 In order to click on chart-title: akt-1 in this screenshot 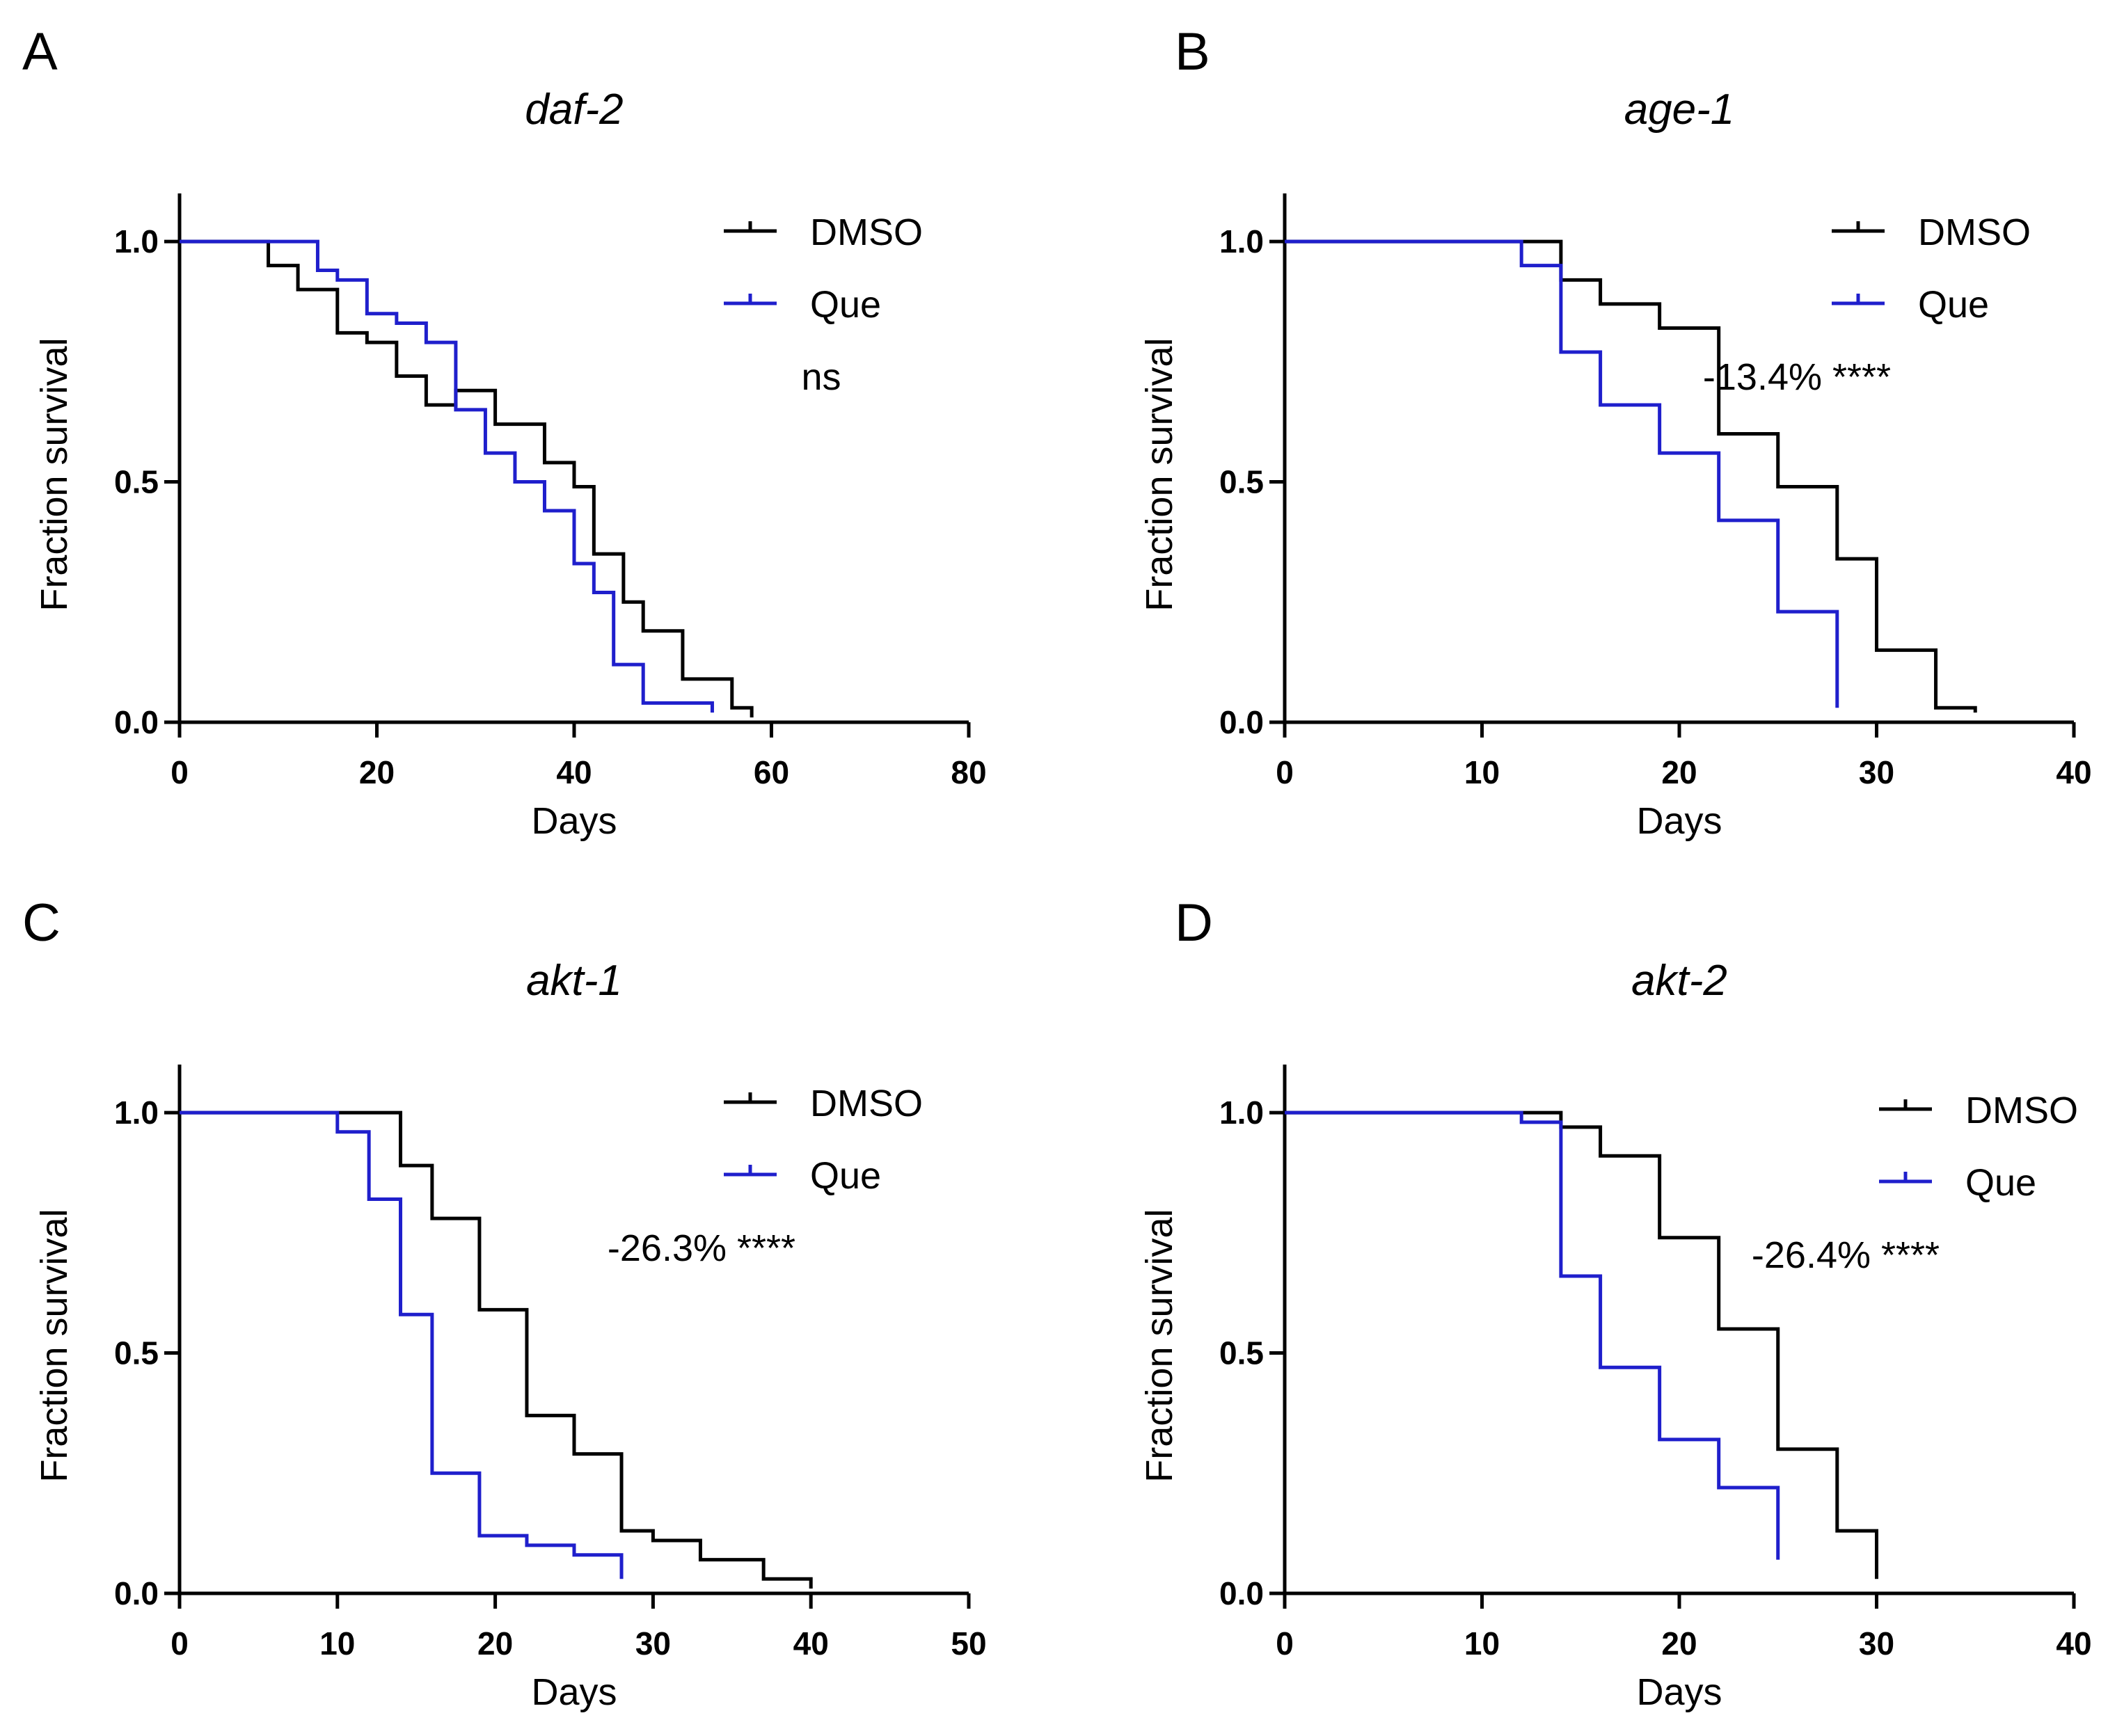, I will do `click(574, 981)`.